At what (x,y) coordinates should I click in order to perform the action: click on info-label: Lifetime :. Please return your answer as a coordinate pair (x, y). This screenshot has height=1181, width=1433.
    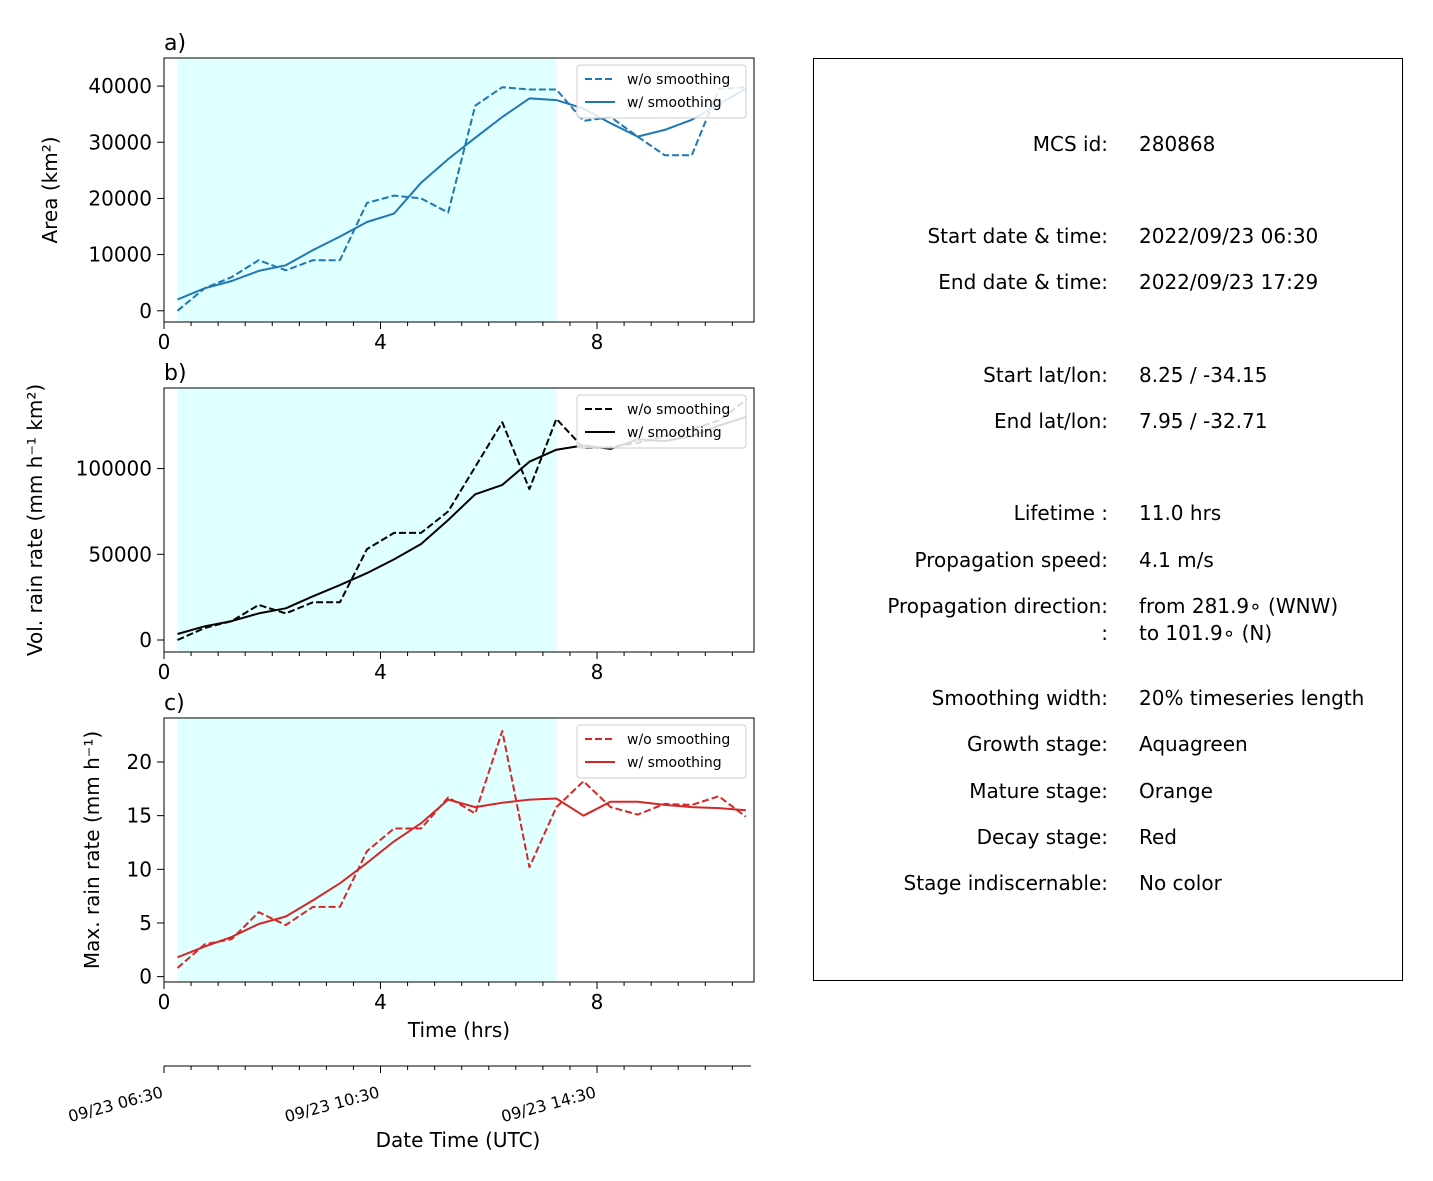
    Looking at the image, I should click on (1060, 513).